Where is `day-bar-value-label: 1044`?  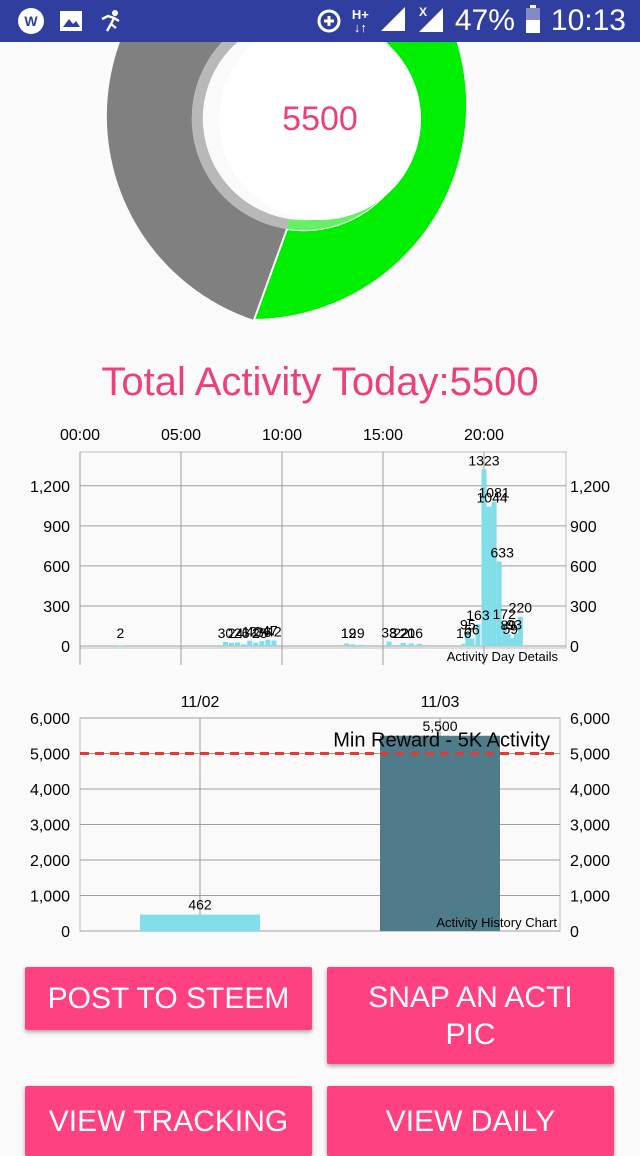 day-bar-value-label: 1044 is located at coordinates (492, 498).